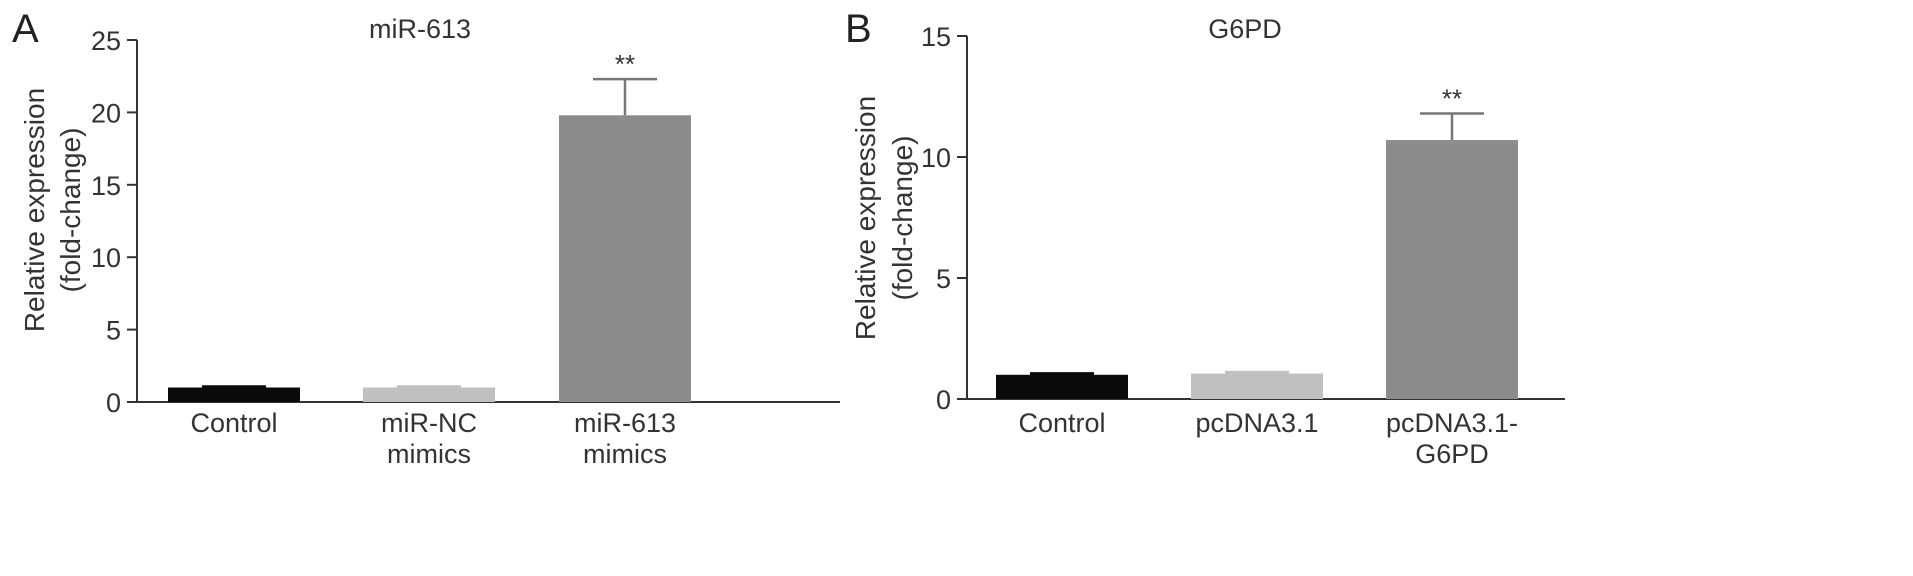 Image resolution: width=1913 pixels, height=576 pixels. I want to click on x-category-label: miR-NC, so click(429, 423).